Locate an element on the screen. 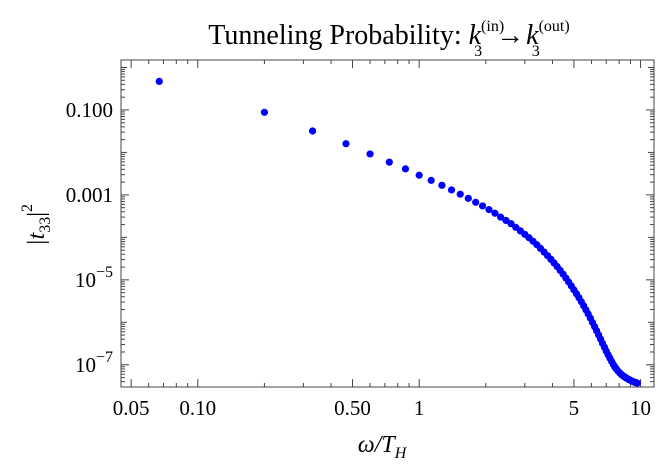 The height and width of the screenshot is (466, 658). y-axis-label-main: |t is located at coordinates (37, 238).